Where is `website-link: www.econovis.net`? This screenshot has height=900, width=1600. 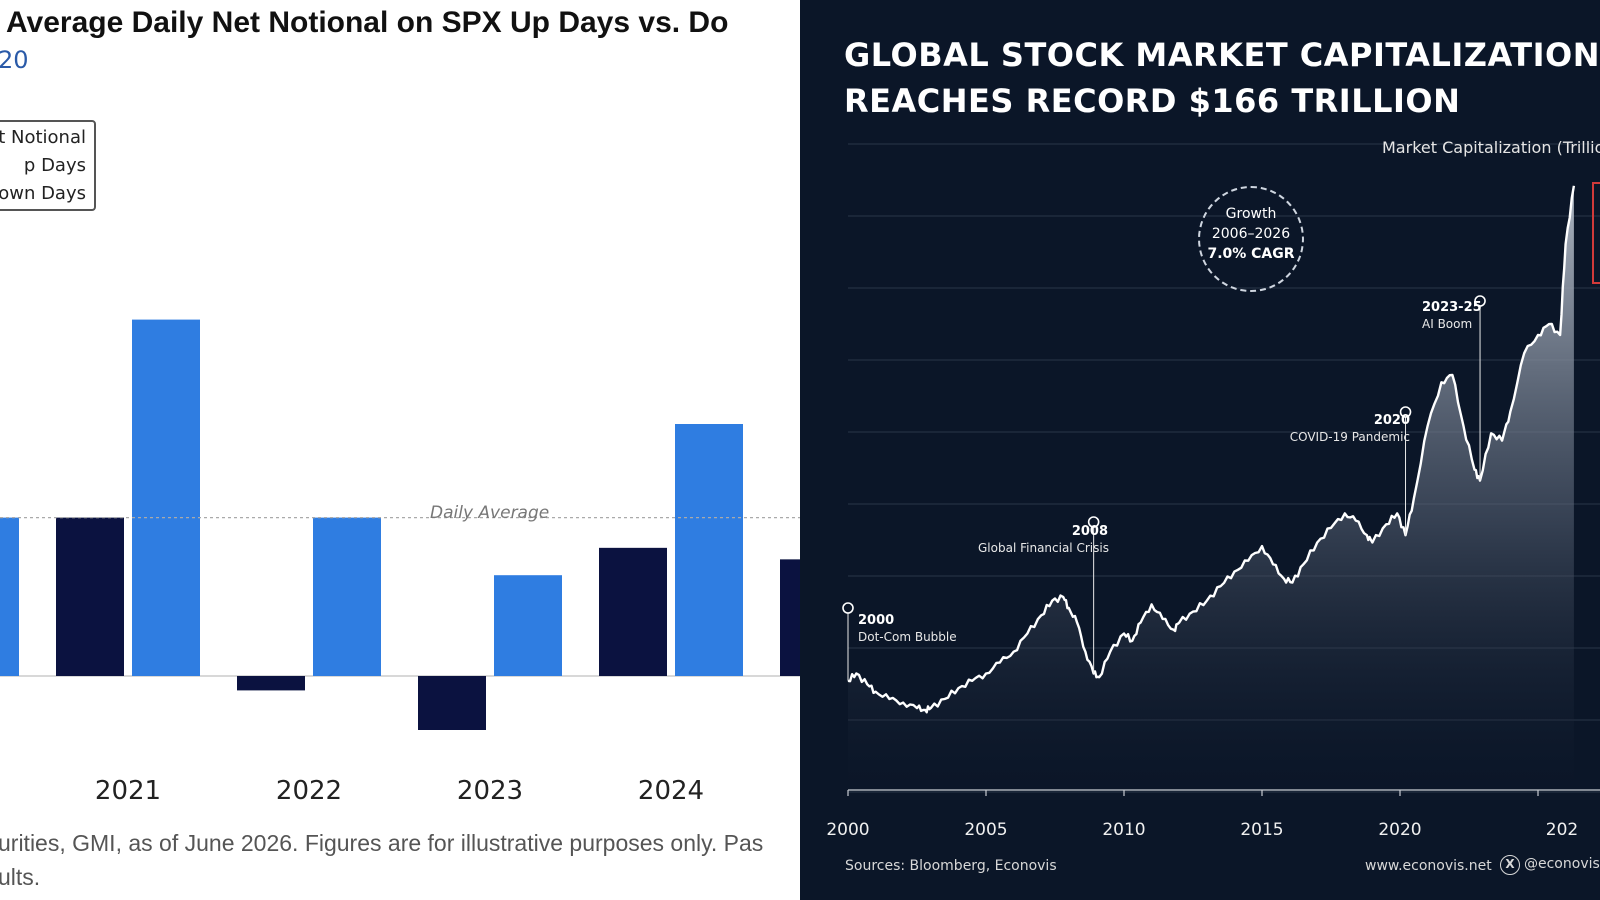 website-link: www.econovis.net is located at coordinates (1428, 866).